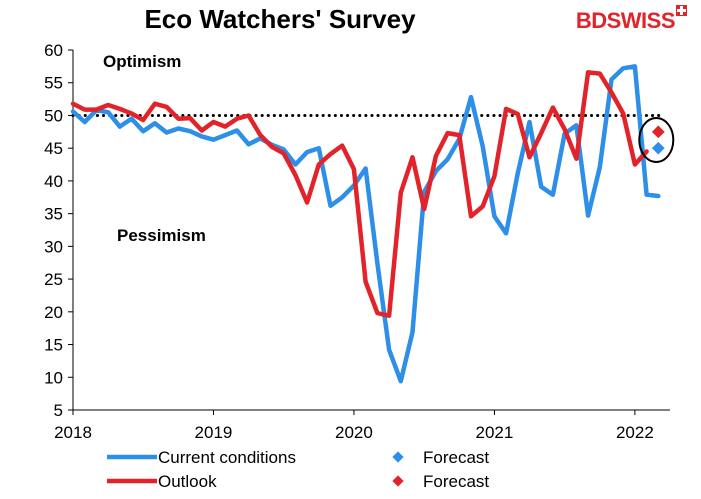 The width and height of the screenshot is (701, 499). What do you see at coordinates (53, 377) in the screenshot?
I see `y-tick-label: 10` at bounding box center [53, 377].